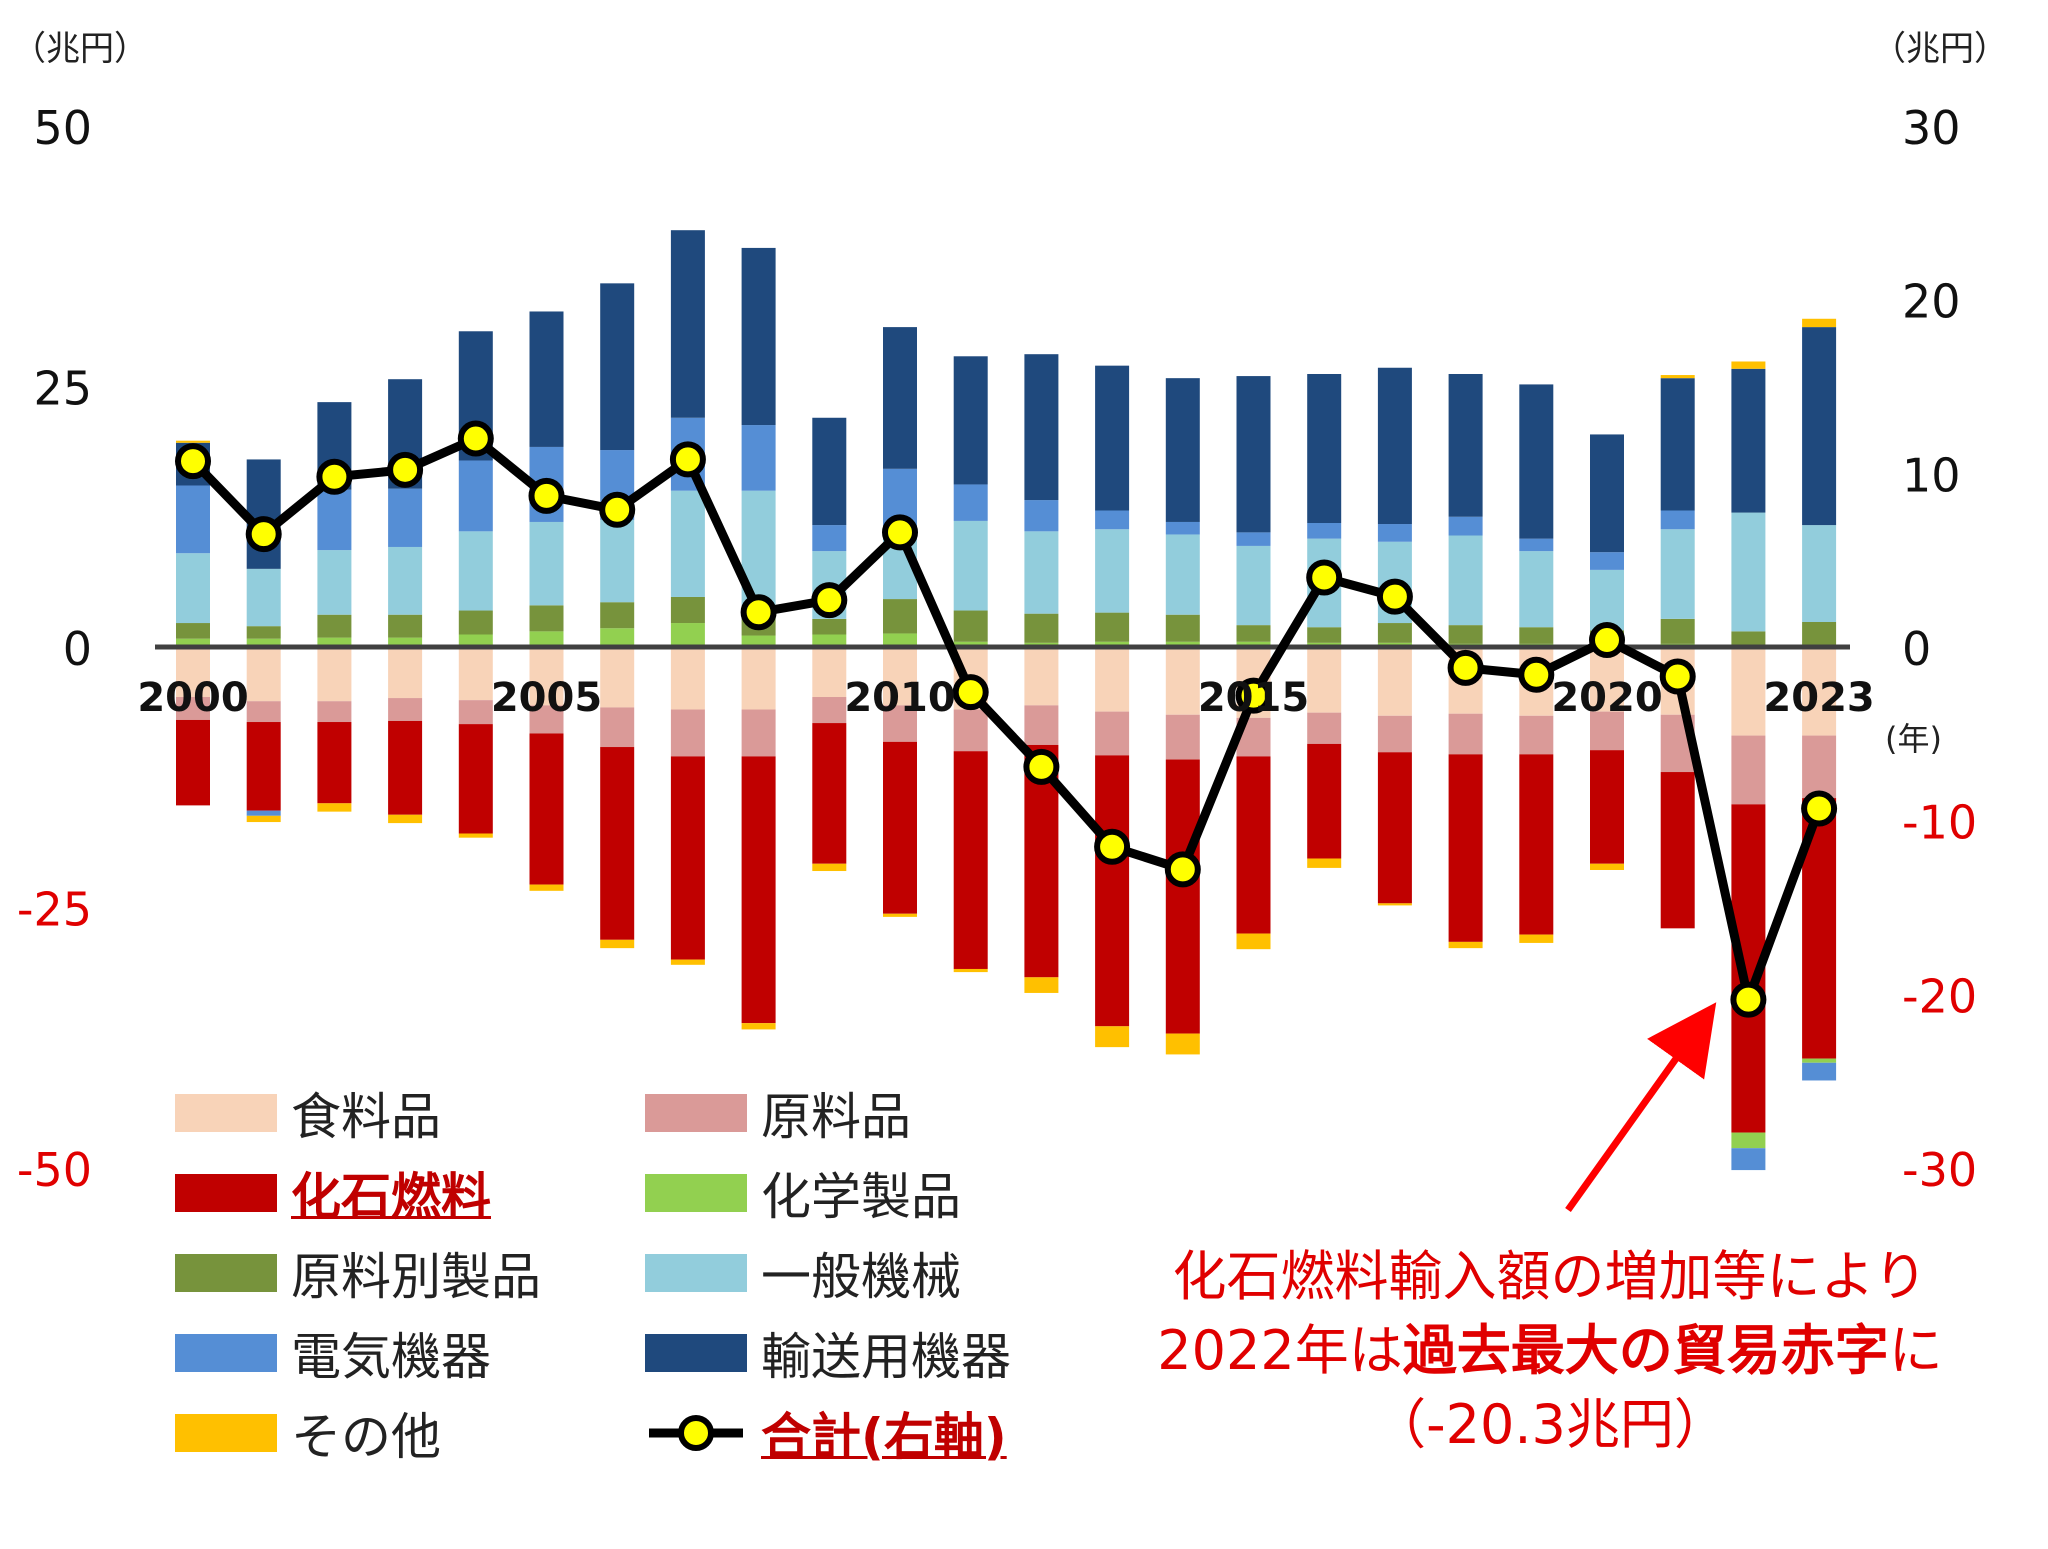  I want to click on total-point-2012, so click(1041, 766).